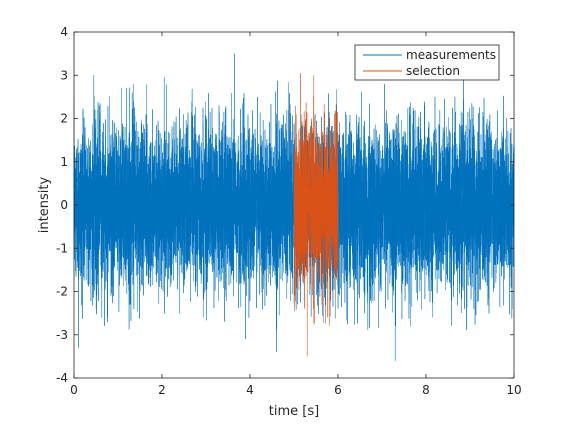 The image size is (568, 425). I want to click on y-tick-label: -4, so click(62, 378).